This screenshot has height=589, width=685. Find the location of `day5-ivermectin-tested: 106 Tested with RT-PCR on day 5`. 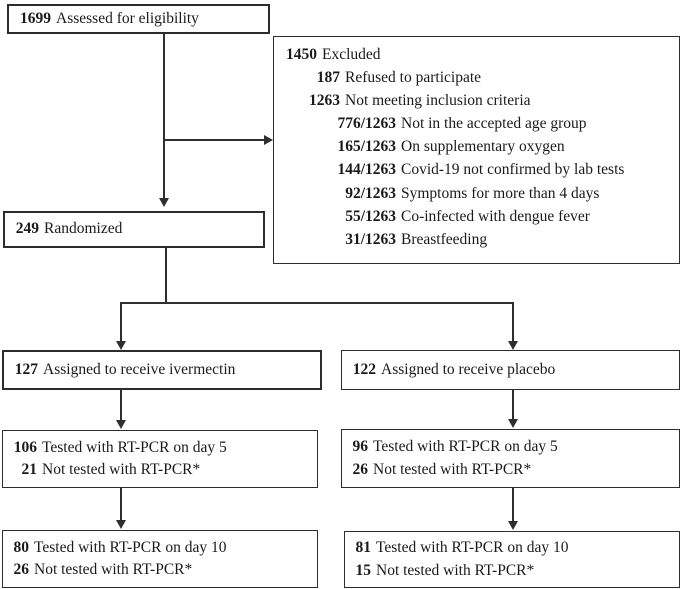

day5-ivermectin-tested: 106 Tested with RT-PCR on day 5 is located at coordinates (161, 448).